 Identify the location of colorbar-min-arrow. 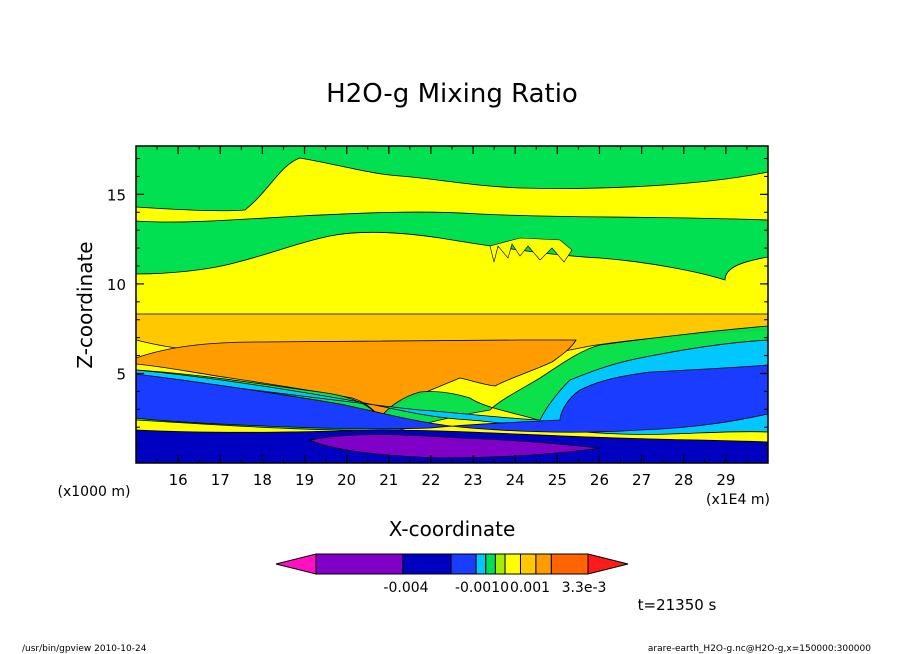
(296, 564).